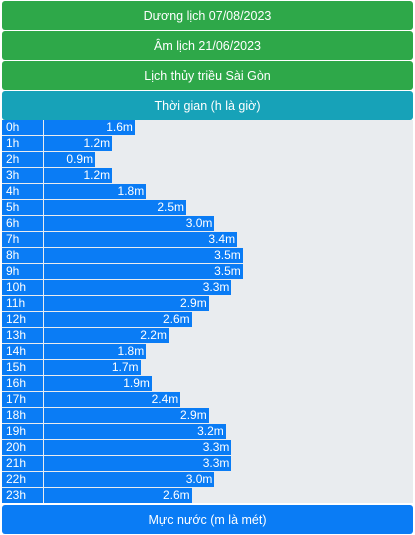 The image size is (415, 535). What do you see at coordinates (207, 15) in the screenshot?
I see `solar-date-header: Dương lịch 07/08/2023` at bounding box center [207, 15].